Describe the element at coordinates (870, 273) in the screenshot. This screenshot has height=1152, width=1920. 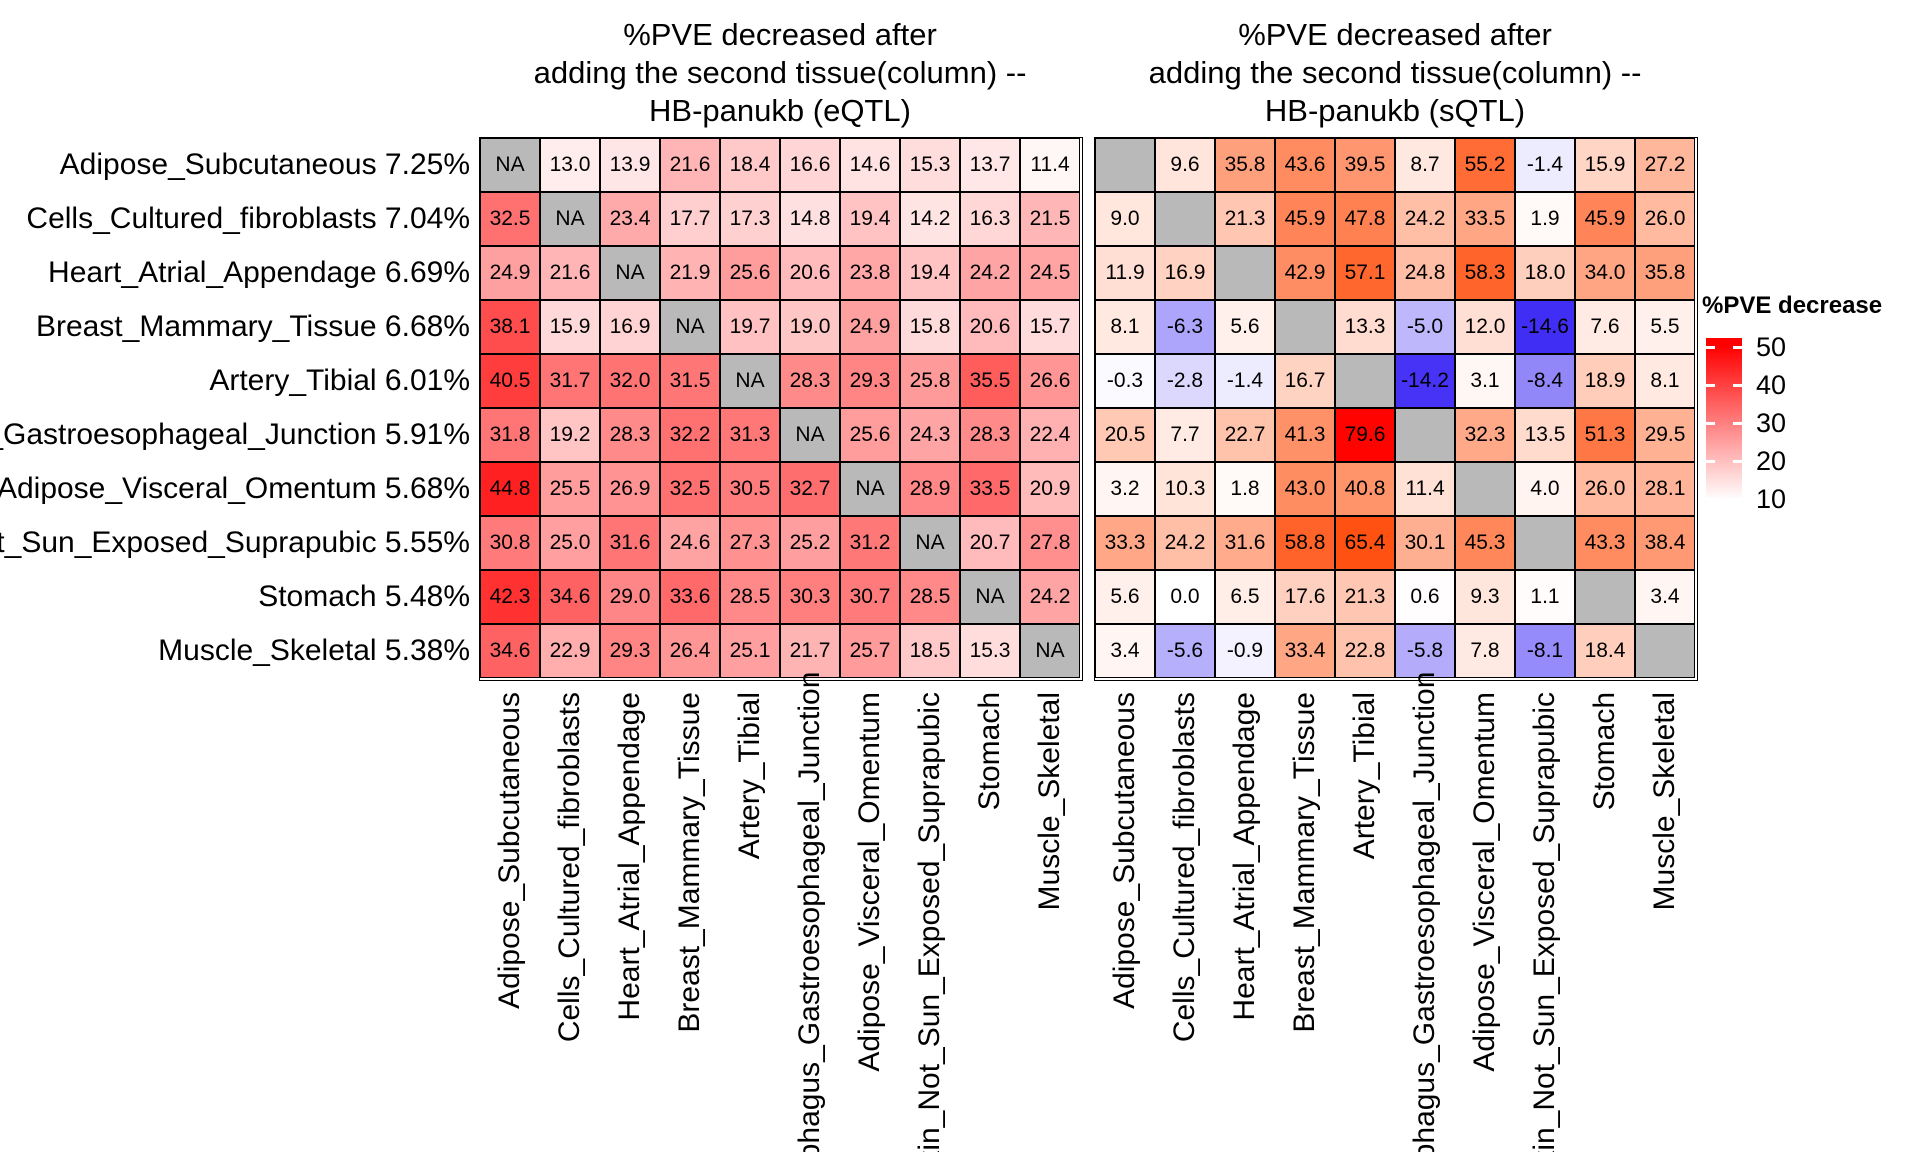
I see `heatmap-cell: 23.8` at that location.